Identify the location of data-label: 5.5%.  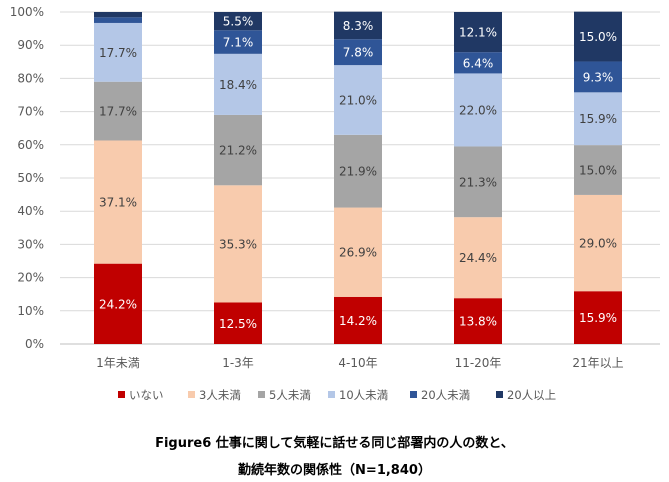
(238, 22).